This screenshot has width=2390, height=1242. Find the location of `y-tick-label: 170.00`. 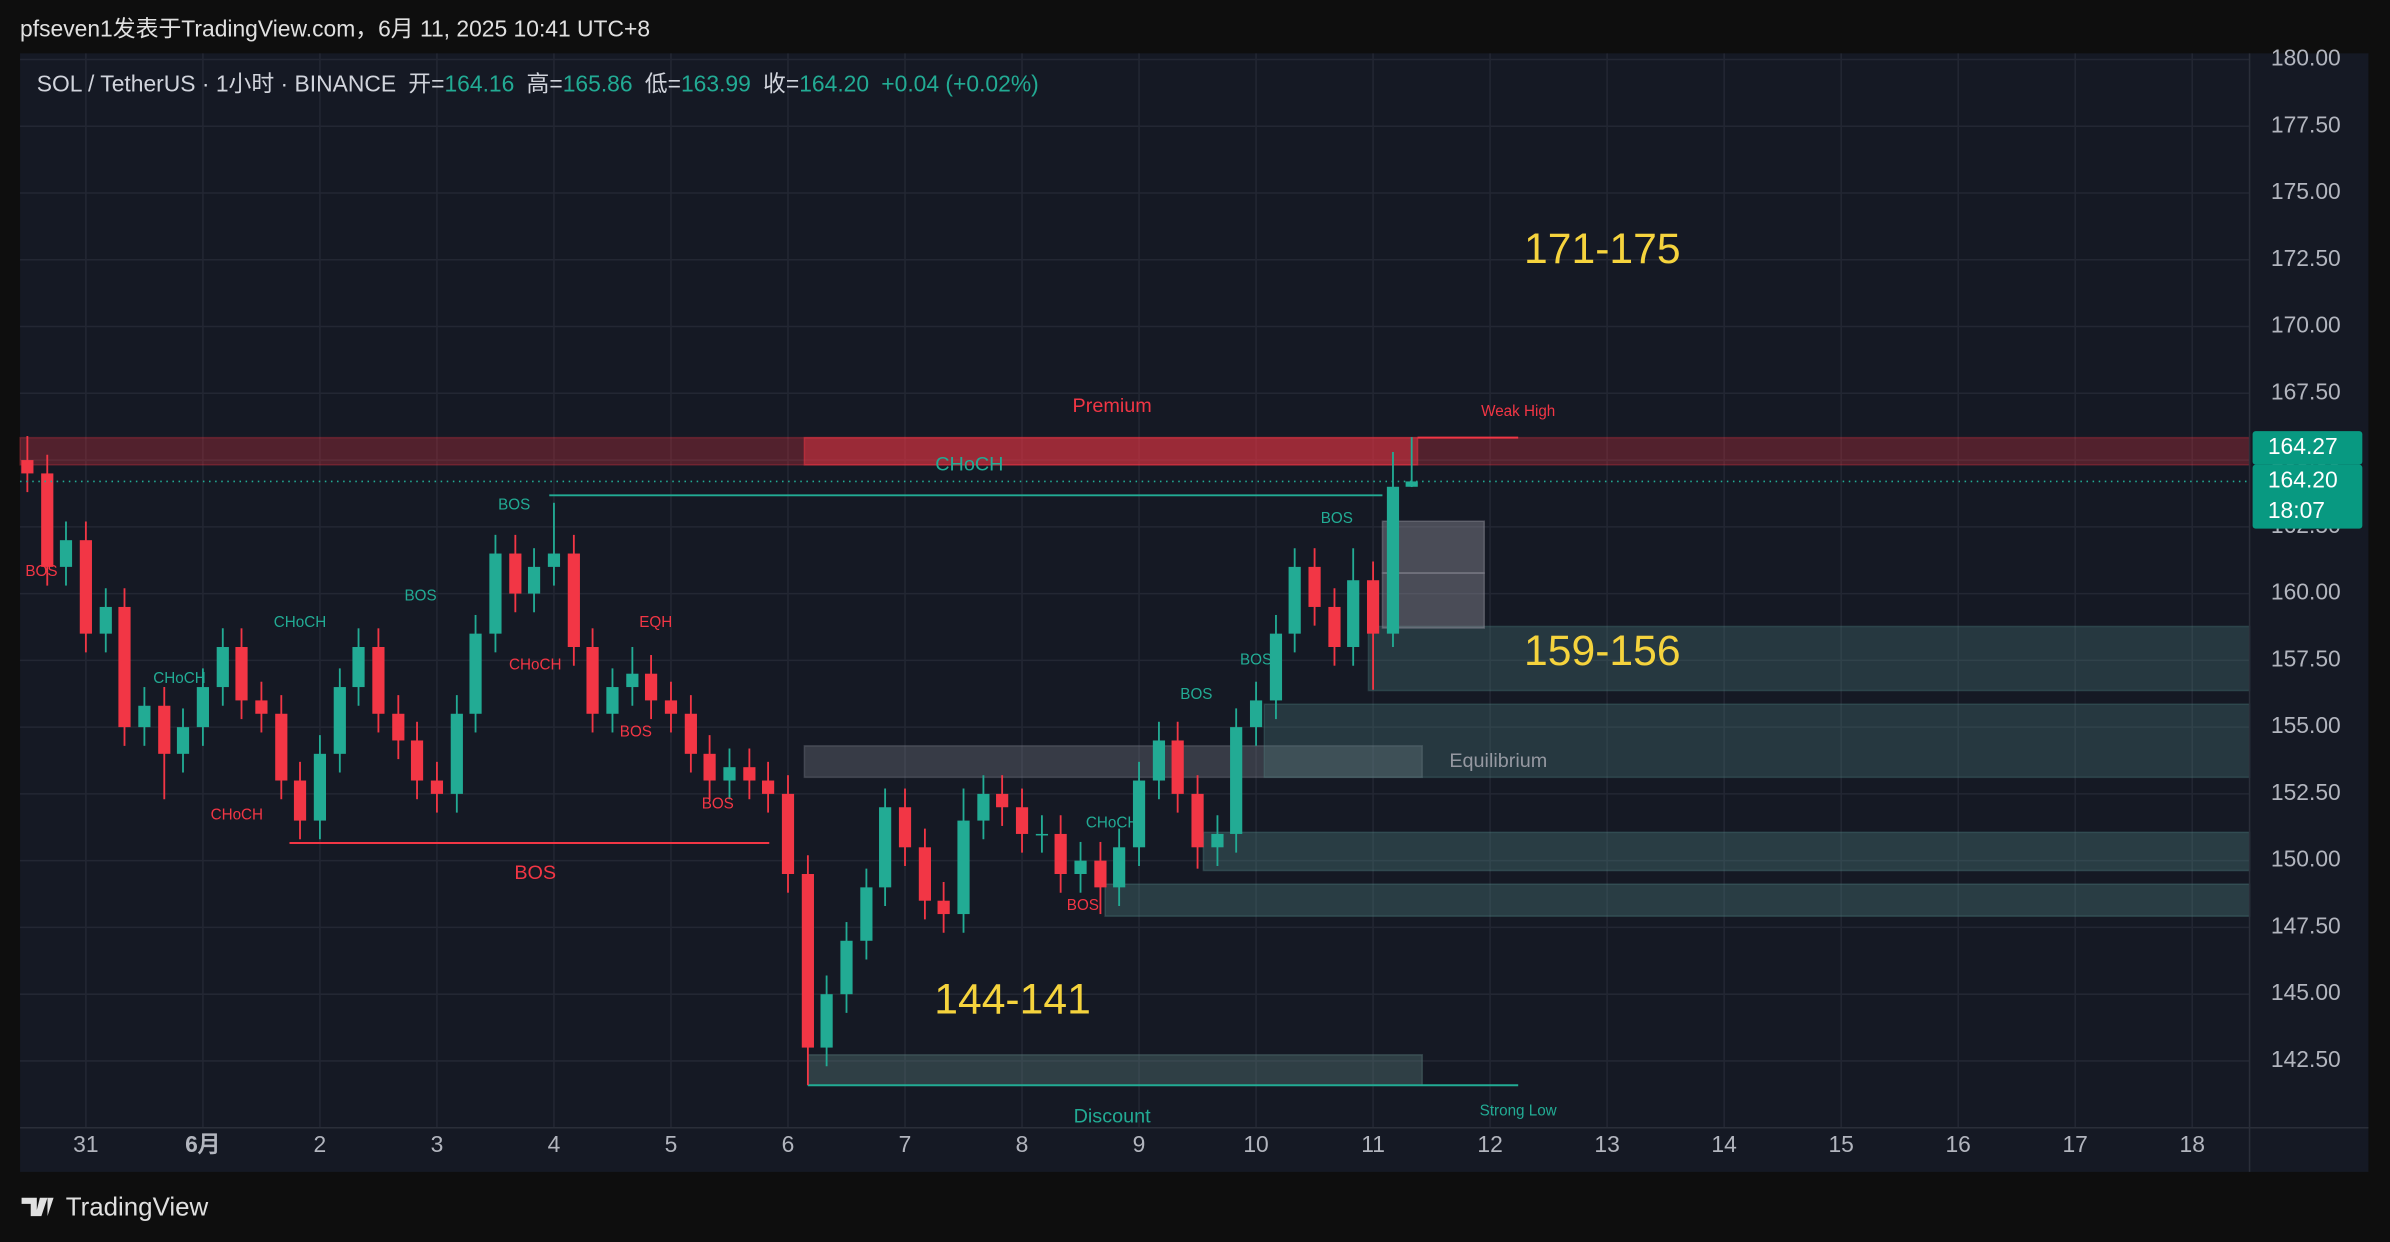

y-tick-label: 170.00 is located at coordinates (2306, 325).